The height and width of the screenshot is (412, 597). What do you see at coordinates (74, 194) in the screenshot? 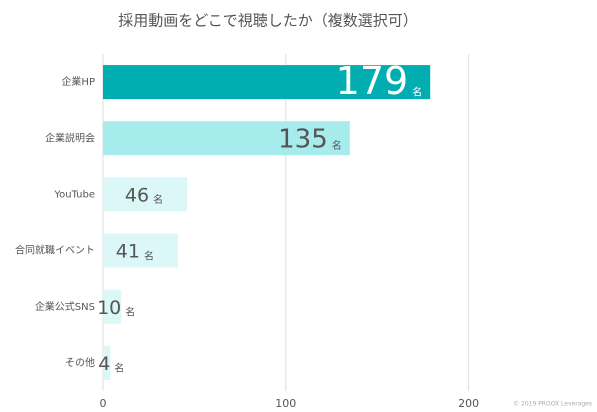
I see `y-tick-label: YouTube` at bounding box center [74, 194].